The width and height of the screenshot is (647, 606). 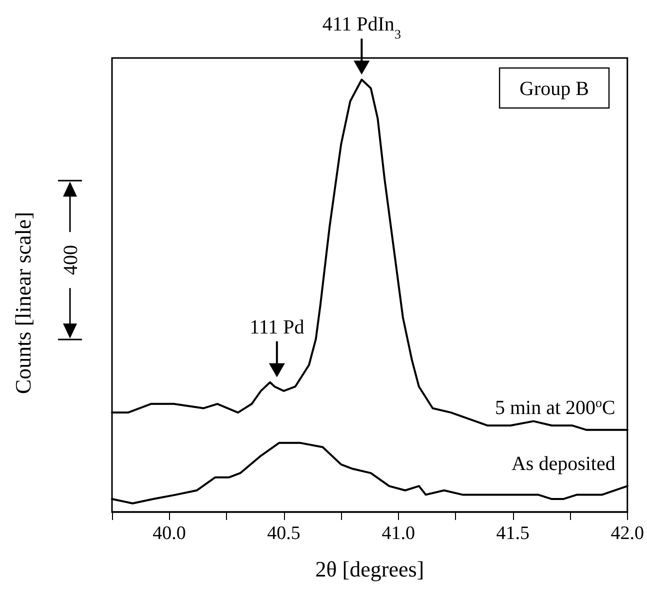 I want to click on annotation: 411 PdIn$_{3}$, so click(x=361, y=28).